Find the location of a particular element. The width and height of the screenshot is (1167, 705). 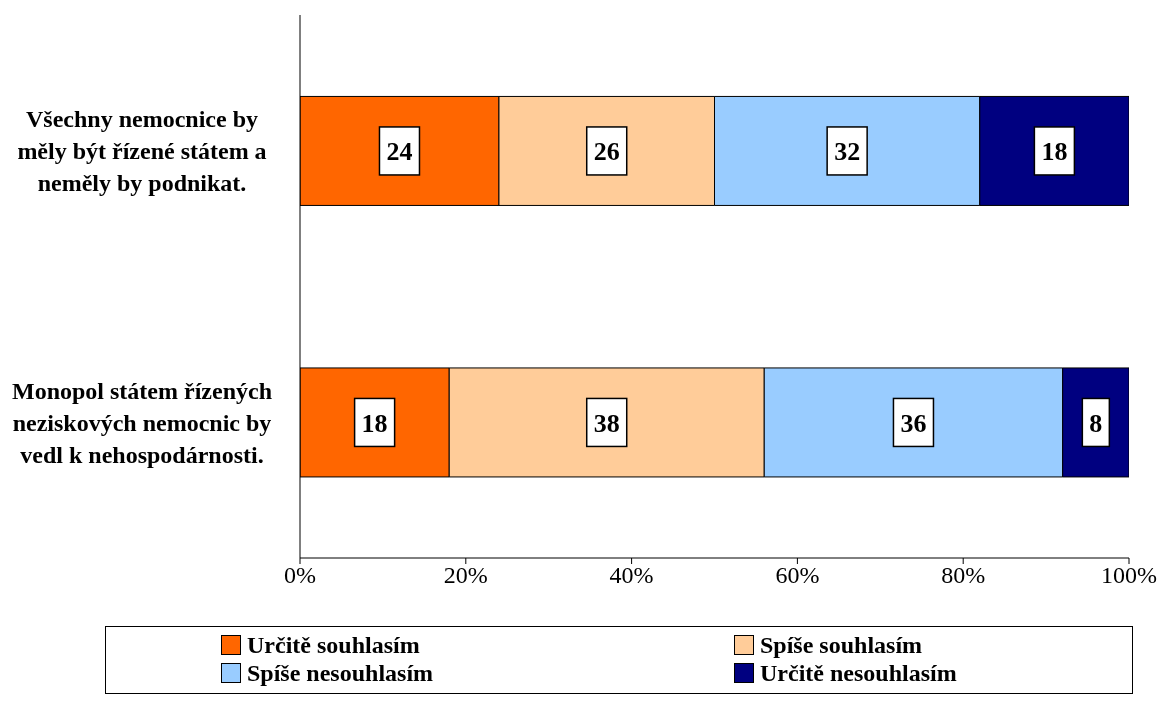

legend-label: Určitě souhlasím is located at coordinates (333, 645).